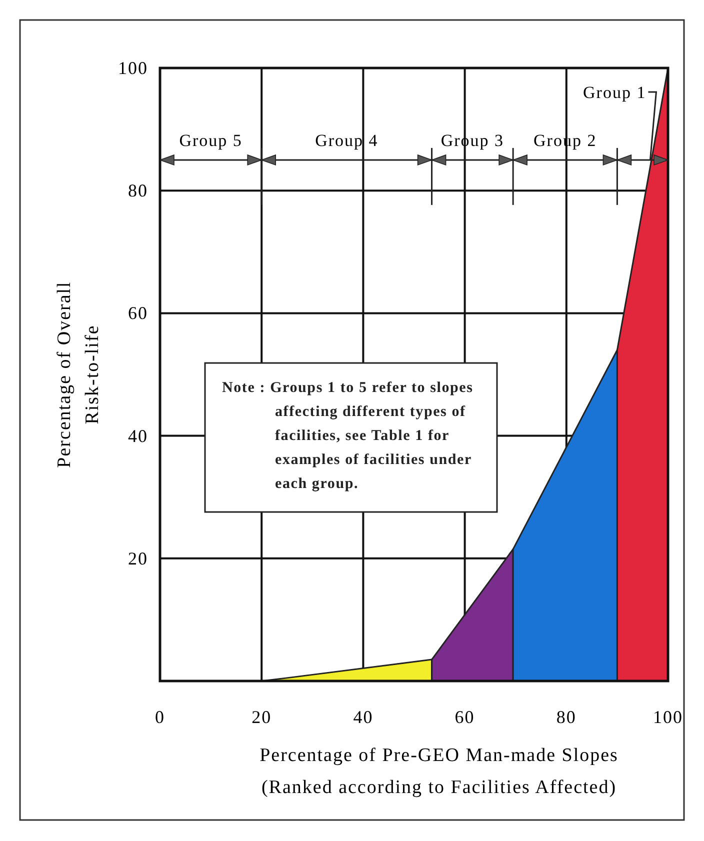 The image size is (704, 841). Describe the element at coordinates (262, 717) in the screenshot. I see `x-tick-label: 20` at that location.